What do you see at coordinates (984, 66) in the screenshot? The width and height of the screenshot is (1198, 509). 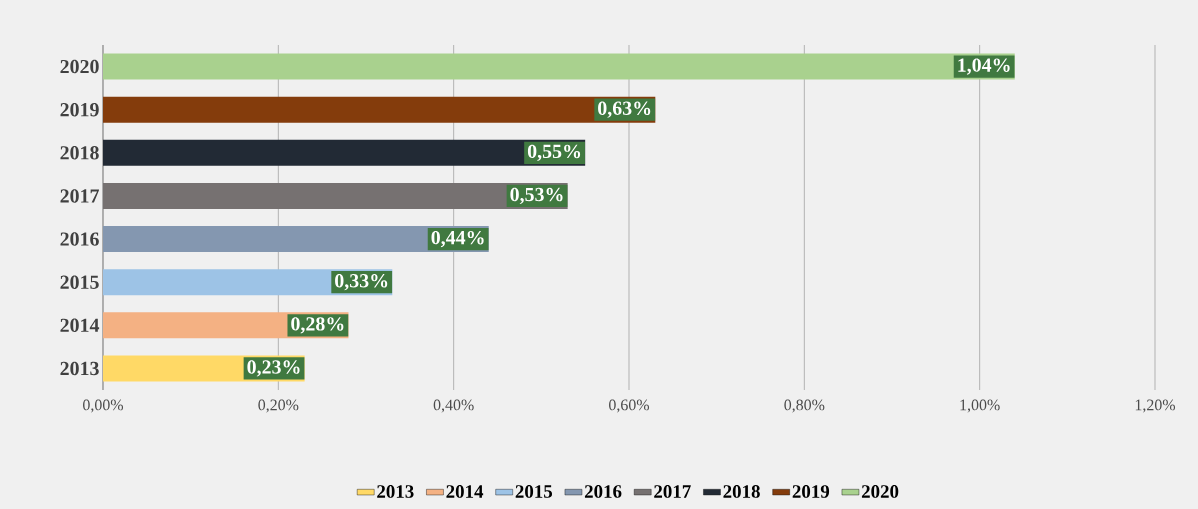 I see `data-label: 1,04%` at bounding box center [984, 66].